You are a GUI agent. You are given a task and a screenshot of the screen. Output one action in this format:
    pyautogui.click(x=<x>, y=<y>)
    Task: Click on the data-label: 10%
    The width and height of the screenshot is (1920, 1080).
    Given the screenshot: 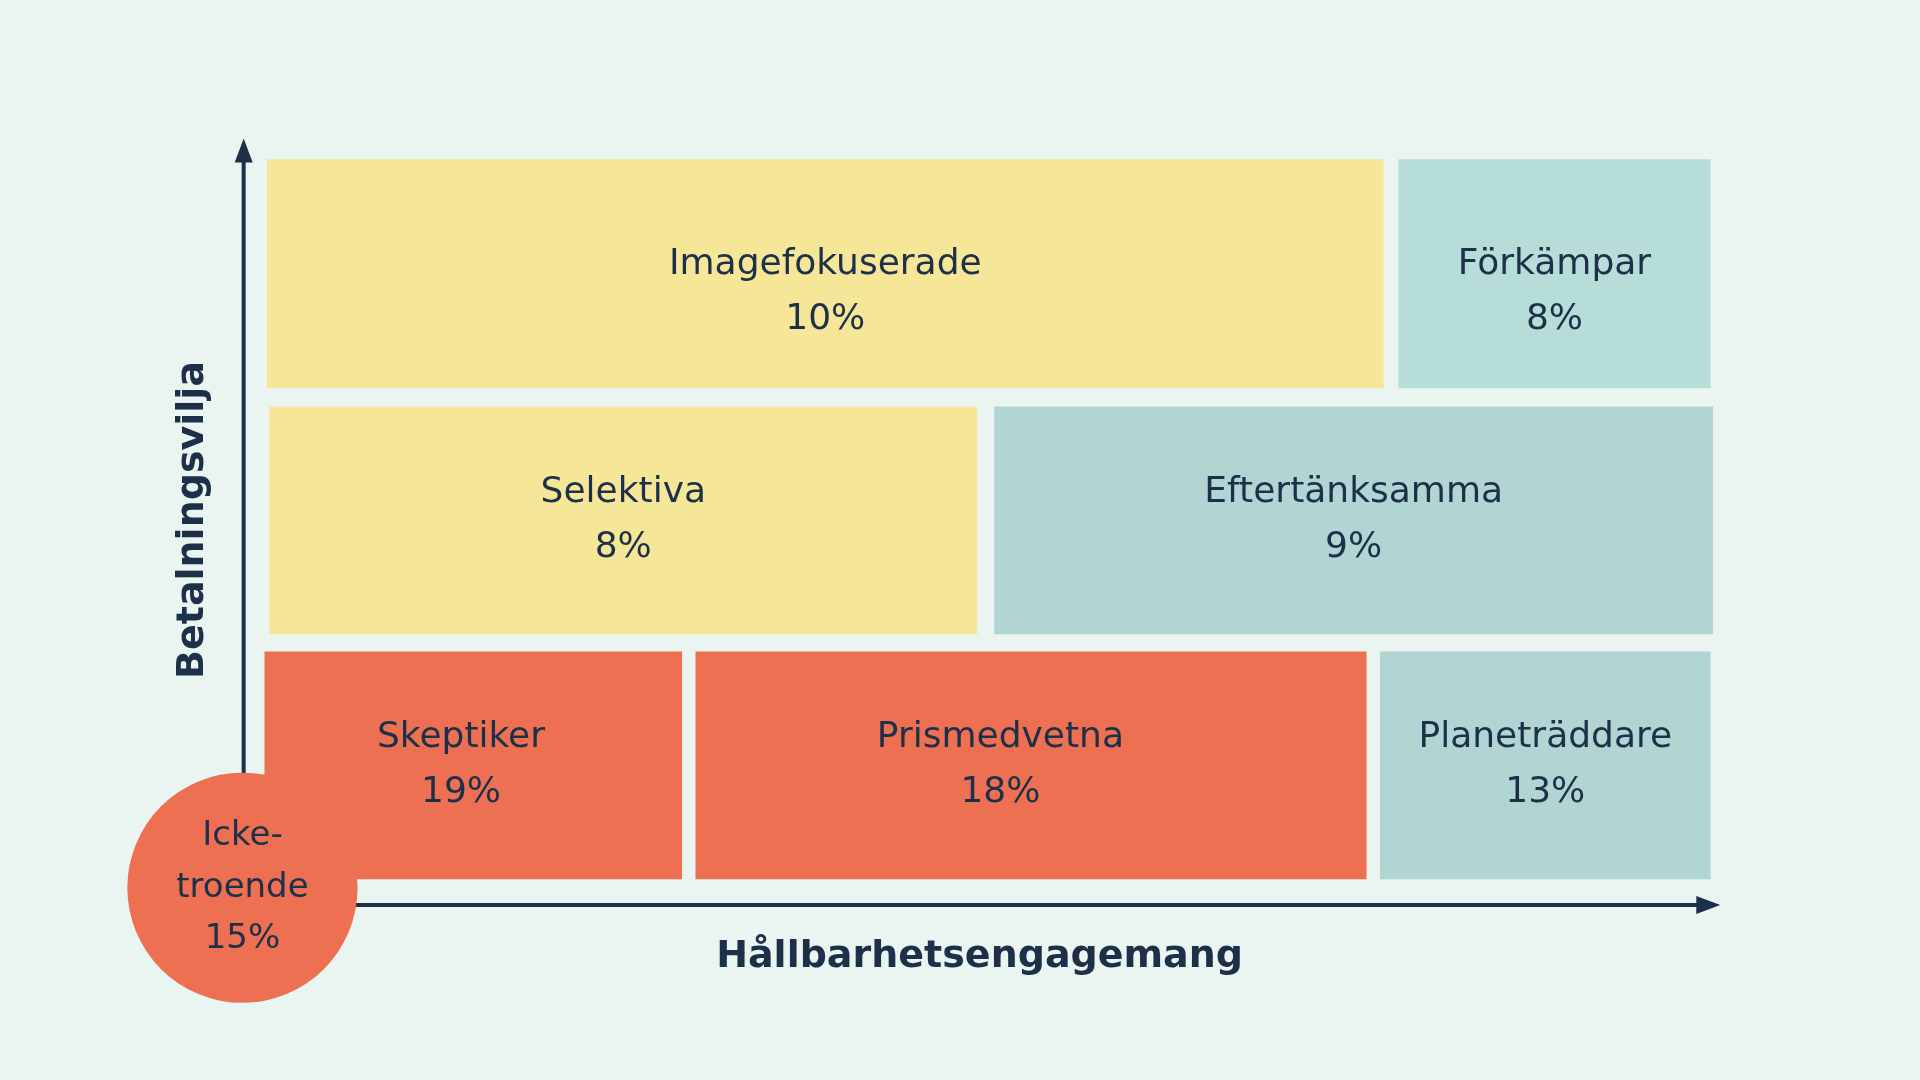 What is the action you would take?
    pyautogui.click(x=825, y=316)
    